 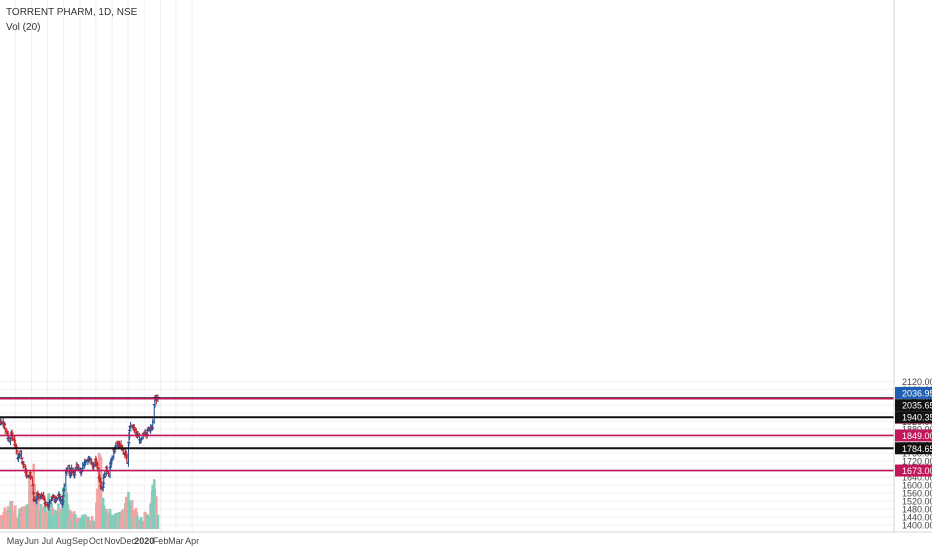 I want to click on price-axis-bg, so click(x=913, y=275).